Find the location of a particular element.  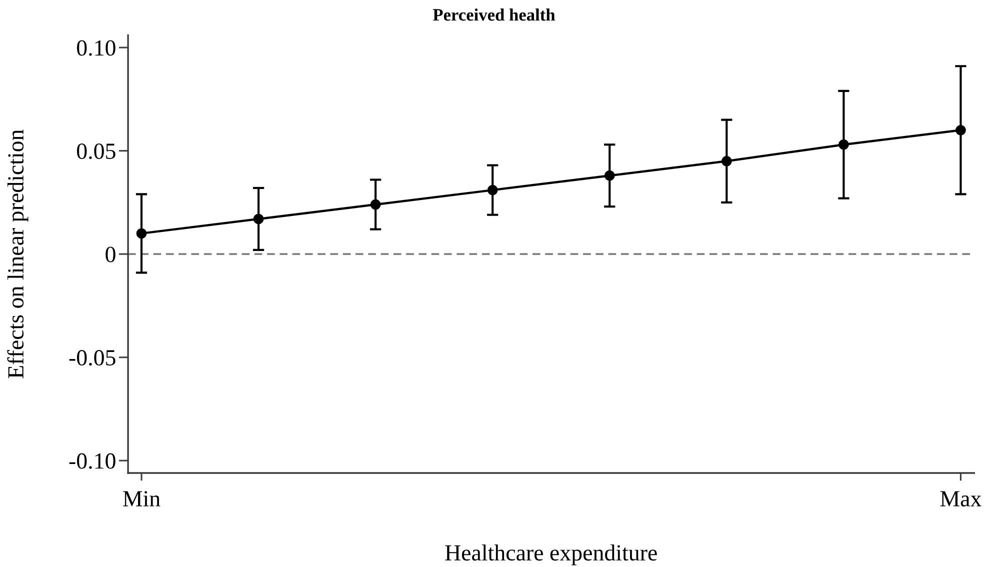

chart-title: Perceived health is located at coordinates (494, 14).